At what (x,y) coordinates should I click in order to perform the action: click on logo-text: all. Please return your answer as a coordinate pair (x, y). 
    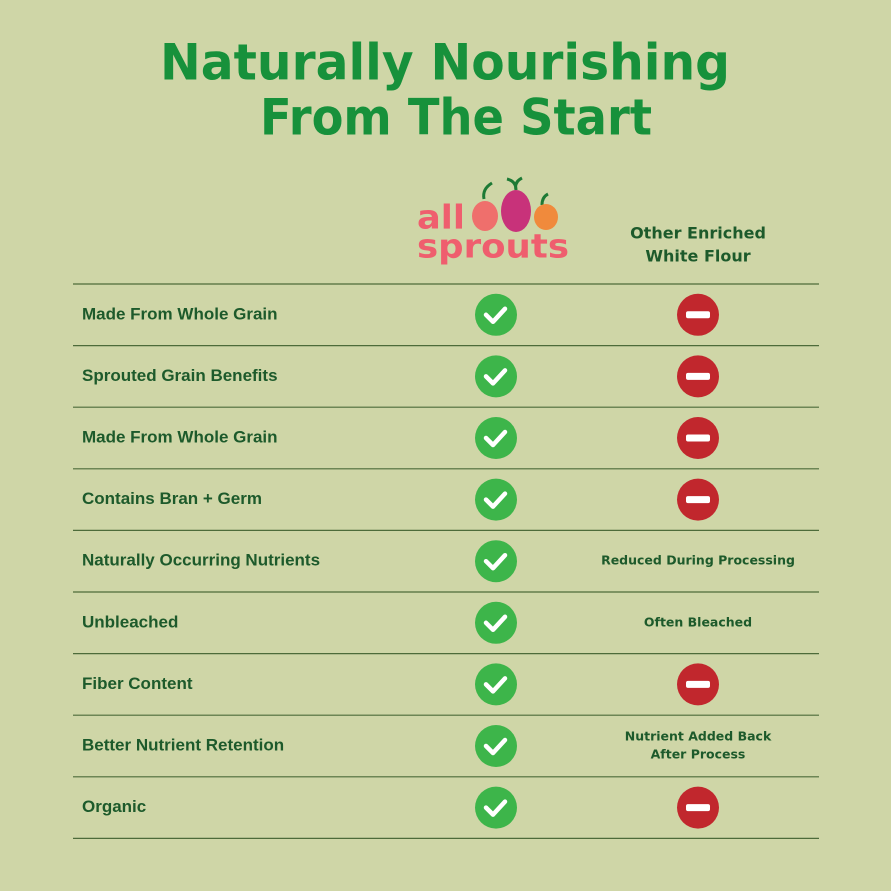
    Looking at the image, I should click on (441, 217).